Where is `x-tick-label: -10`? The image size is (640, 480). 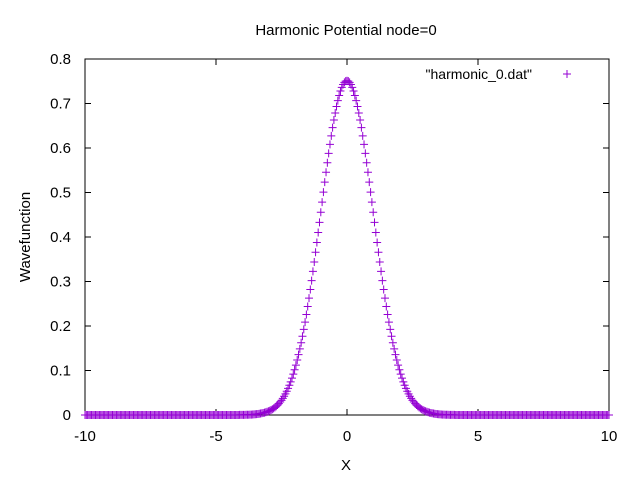
x-tick-label: -10 is located at coordinates (85, 436).